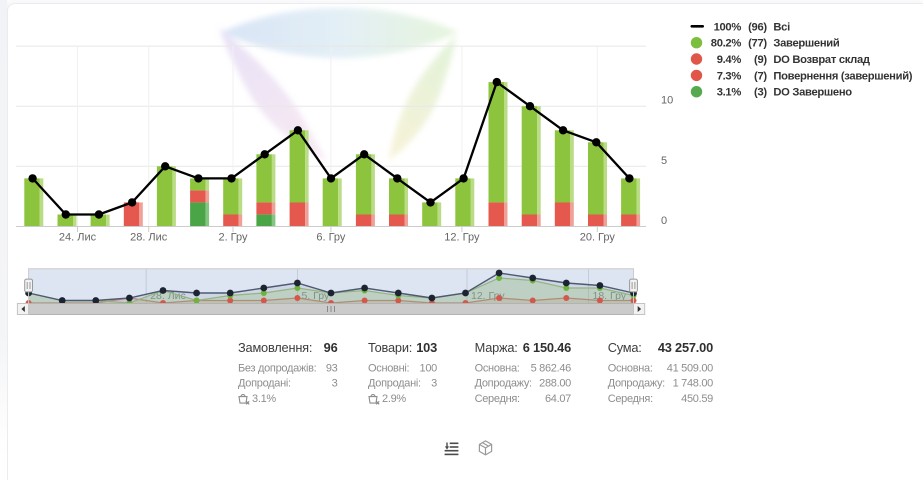 The width and height of the screenshot is (923, 480). Describe the element at coordinates (555, 384) in the screenshot. I see `svg-text: 288.00` at that location.